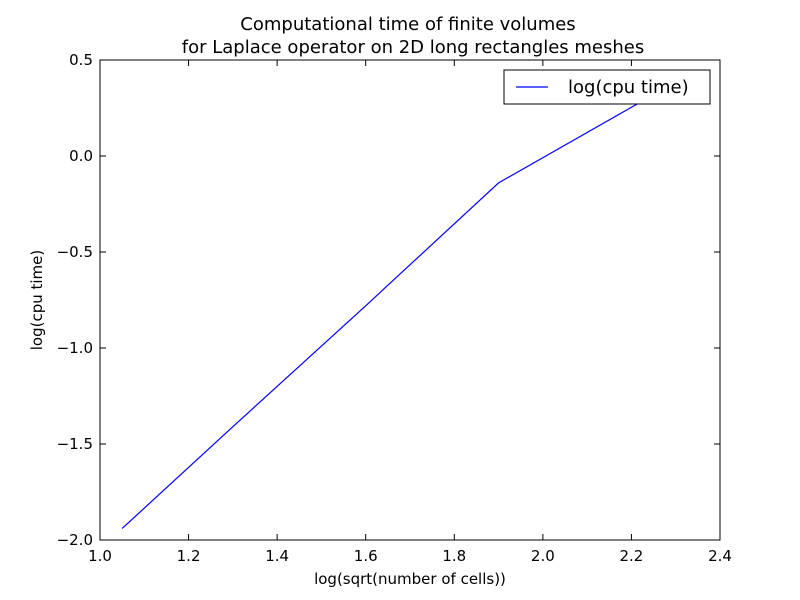 The width and height of the screenshot is (800, 600). Describe the element at coordinates (75, 540) in the screenshot. I see `y-tick-label: −2.0` at that location.